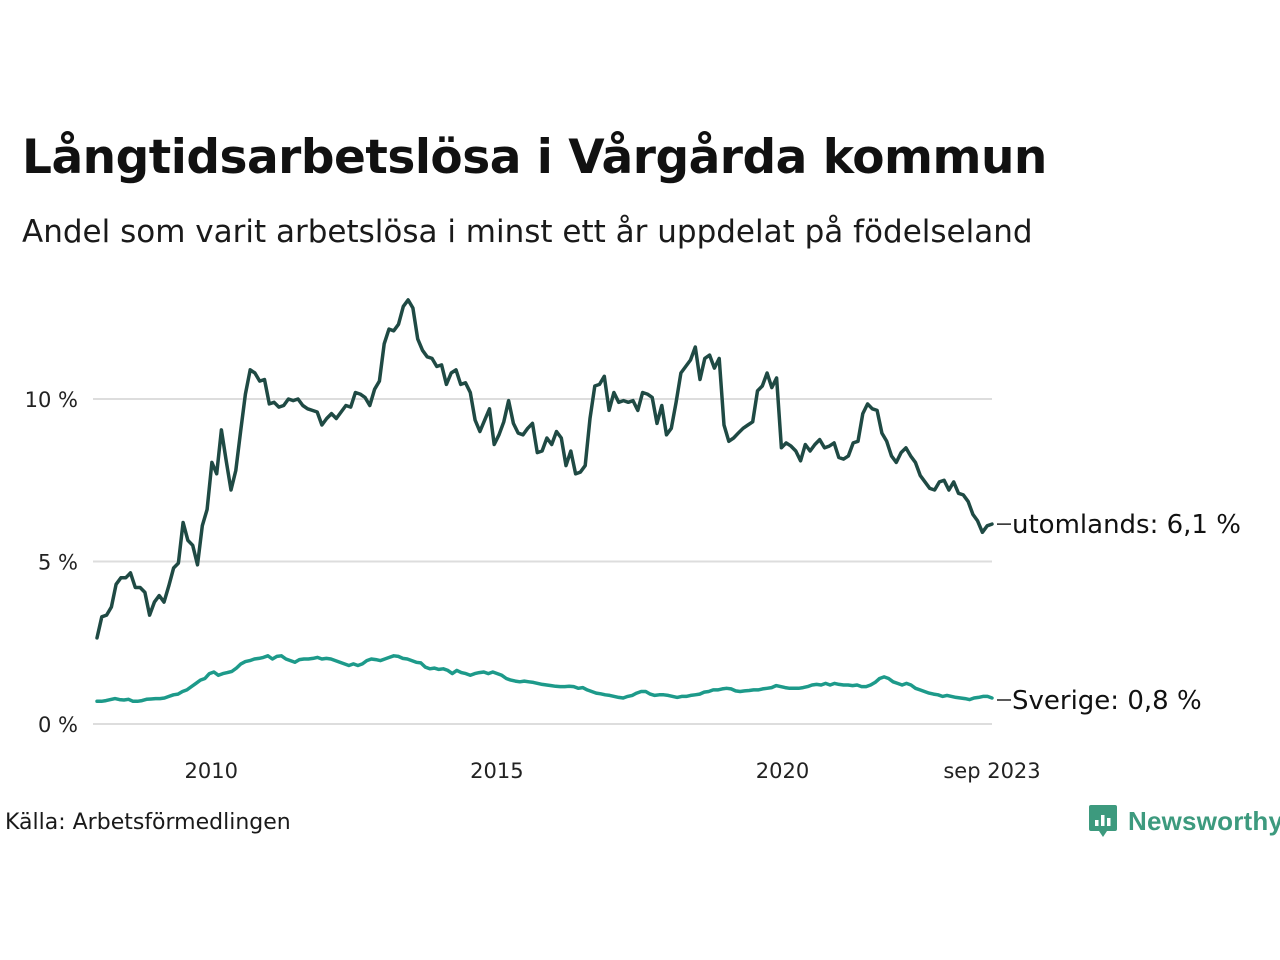 The height and width of the screenshot is (960, 1280). Describe the element at coordinates (534, 157) in the screenshot. I see `chart-title: Långtidsarbetslösa i Vårgårda kommun` at that location.